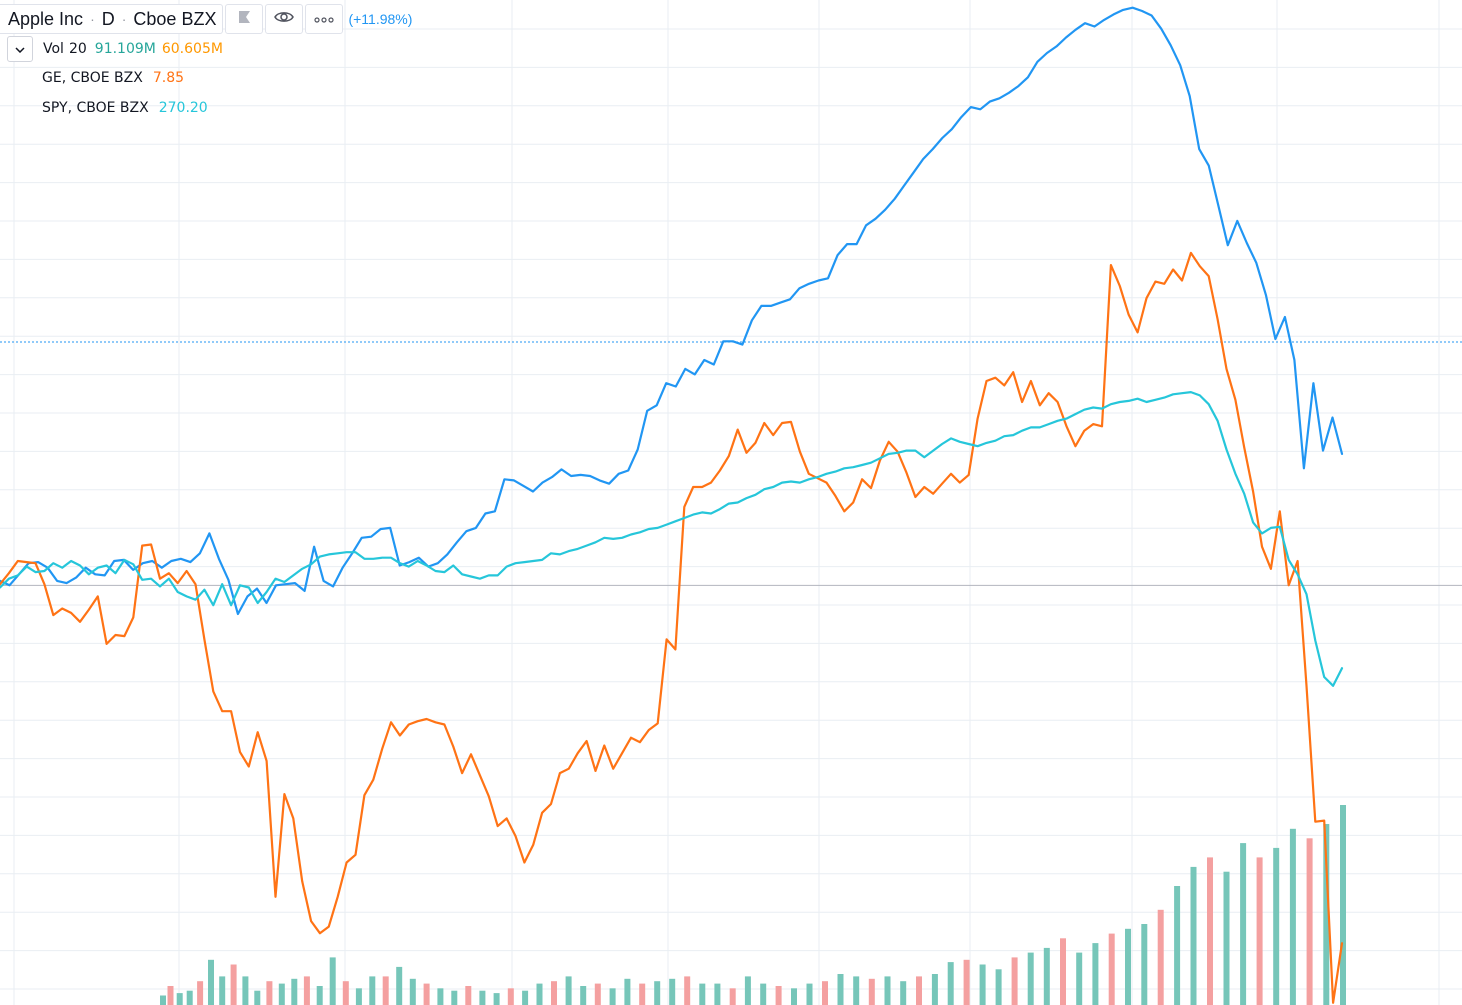 The width and height of the screenshot is (1462, 1005). I want to click on more-button, so click(324, 19).